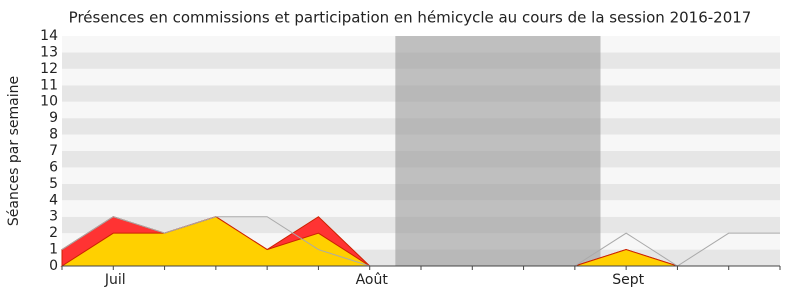 The height and width of the screenshot is (304, 790). What do you see at coordinates (53, 135) in the screenshot?
I see `y-tick-label: 8` at bounding box center [53, 135].